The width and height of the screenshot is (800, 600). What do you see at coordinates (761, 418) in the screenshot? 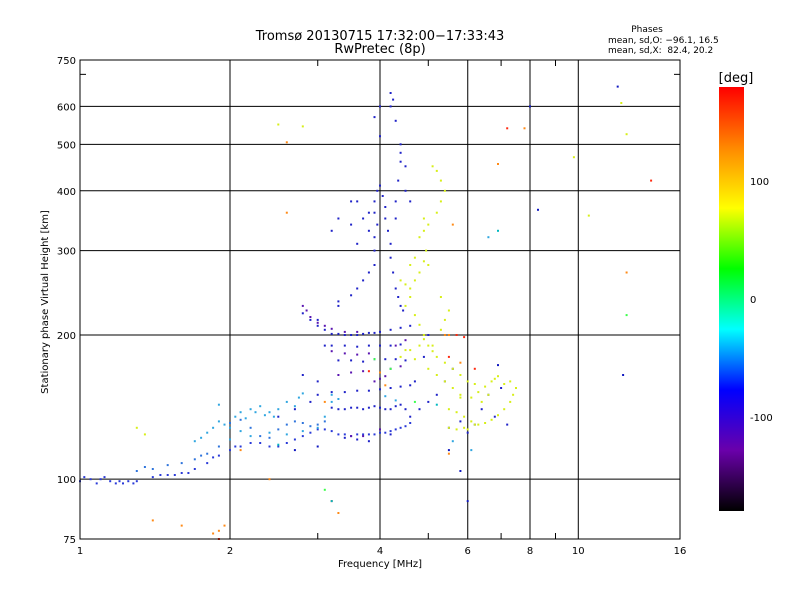
I see `colorbar-tick-label: -100` at bounding box center [761, 418].